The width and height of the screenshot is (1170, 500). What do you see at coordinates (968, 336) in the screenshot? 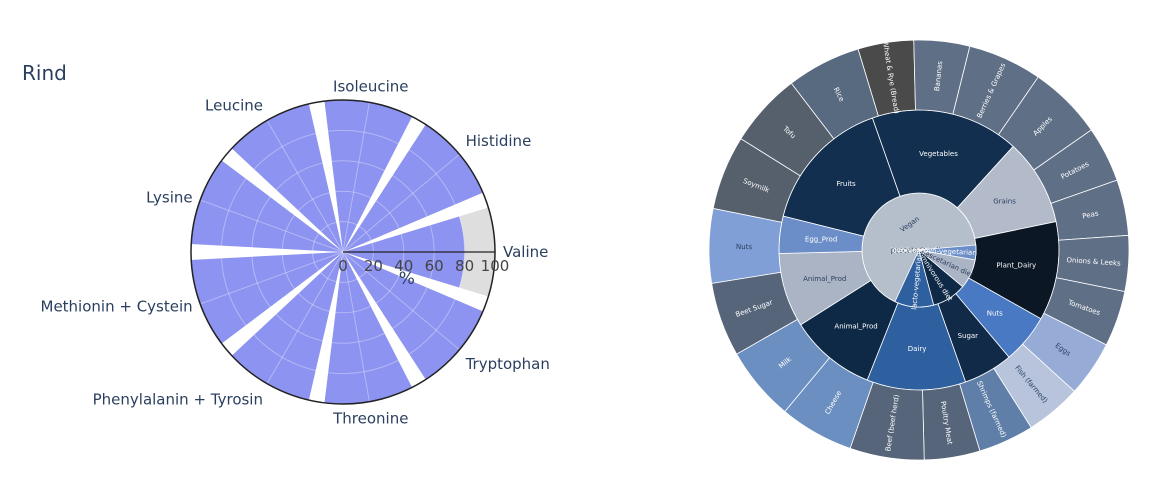
I see `sunburst-inner-sector-label: Sugar` at bounding box center [968, 336].